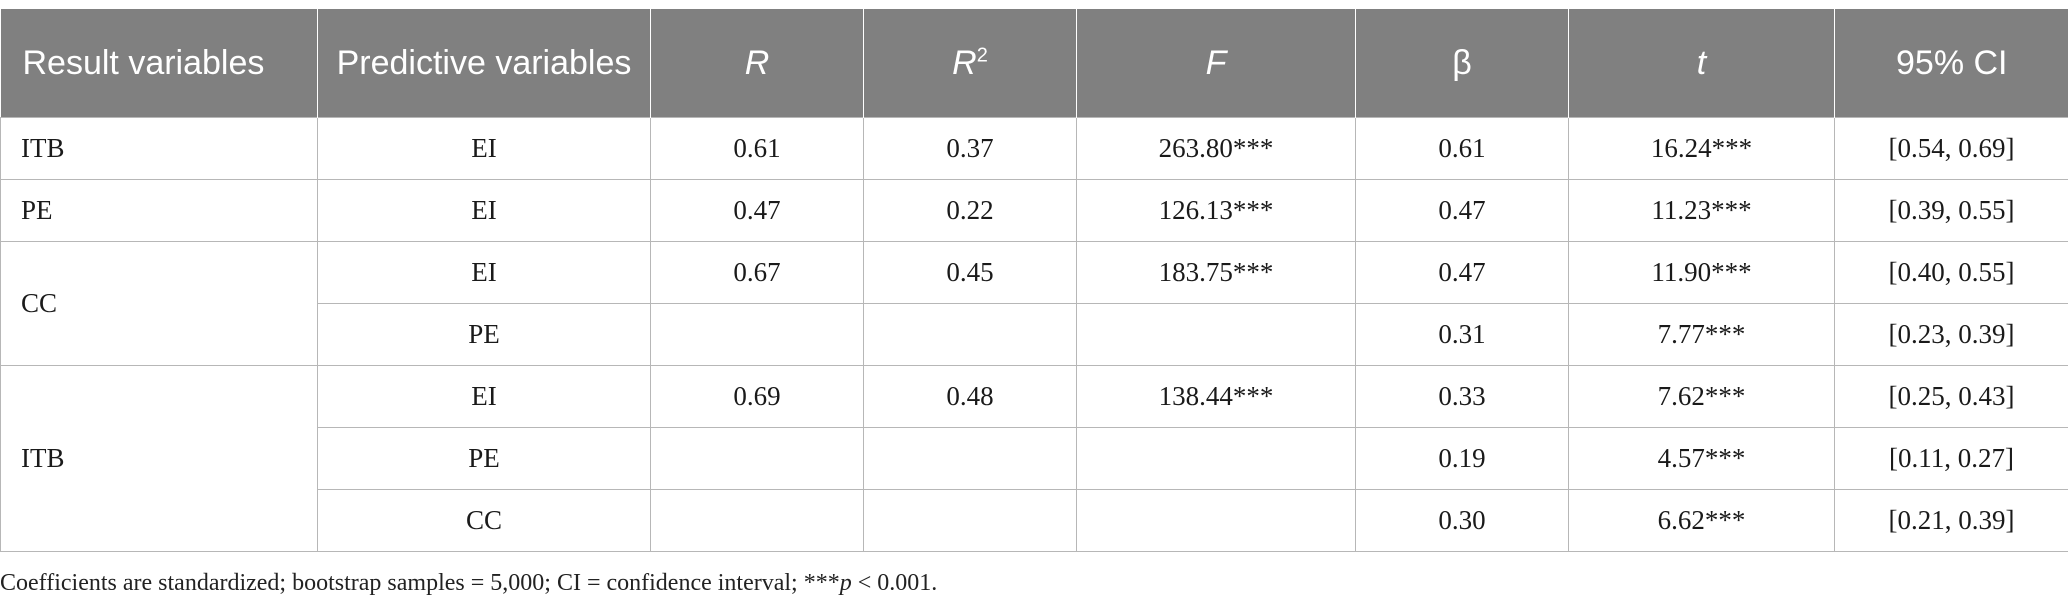 Image resolution: width=2068 pixels, height=612 pixels. Describe the element at coordinates (845, 583) in the screenshot. I see `footnote-p-symbol: p` at that location.